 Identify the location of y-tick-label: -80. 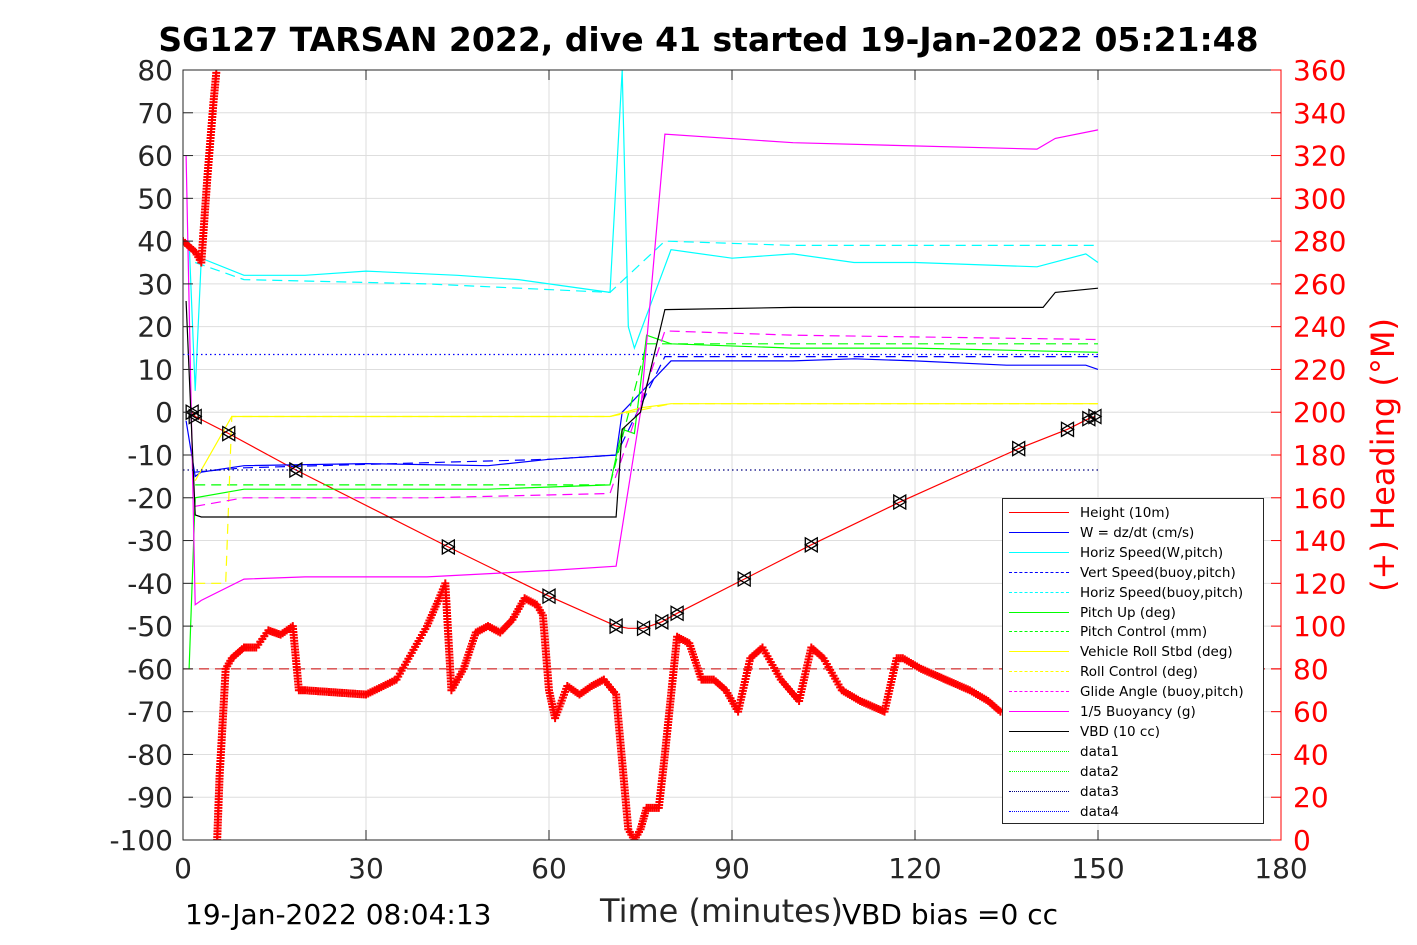
(150, 754).